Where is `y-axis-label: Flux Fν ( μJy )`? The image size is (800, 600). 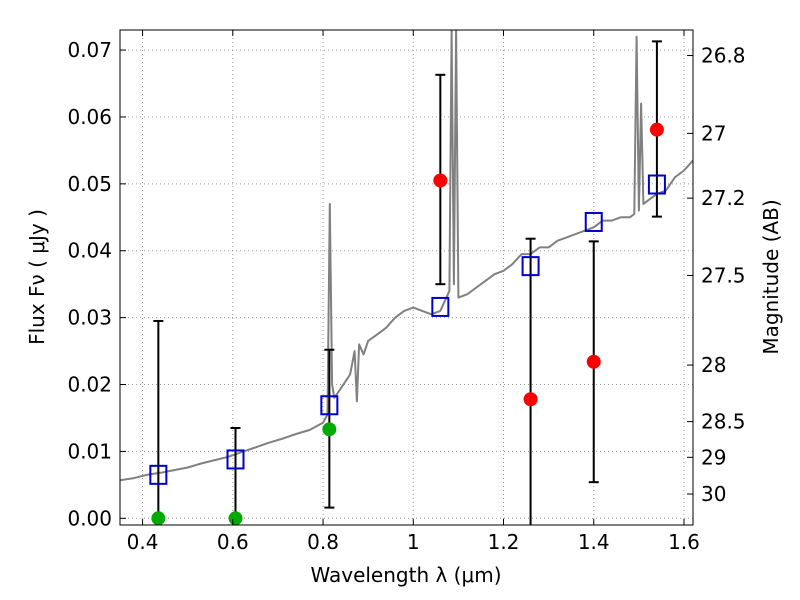 y-axis-label: Flux Fν ( μJy ) is located at coordinates (37, 277).